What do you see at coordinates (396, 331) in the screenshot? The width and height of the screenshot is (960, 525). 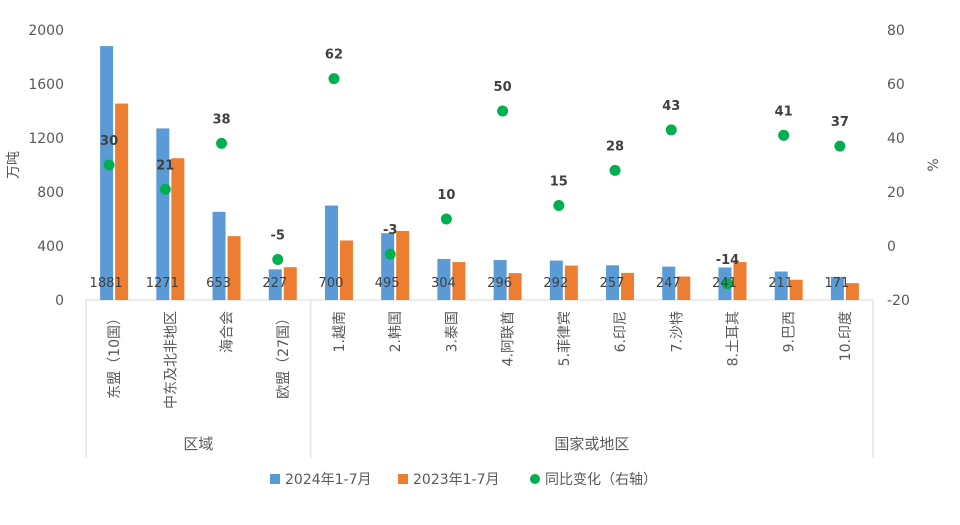 I see `category-label: 2.韩国` at bounding box center [396, 331].